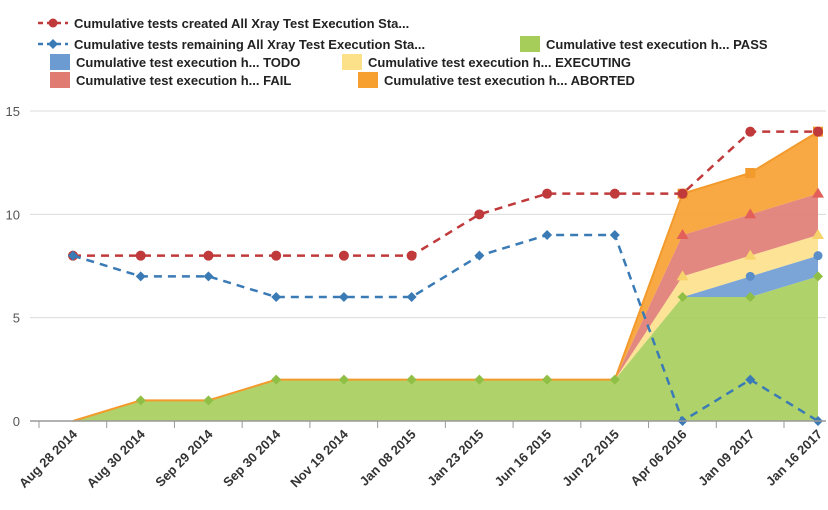  I want to click on x-tick-label: Jan 16 2017, so click(794, 458).